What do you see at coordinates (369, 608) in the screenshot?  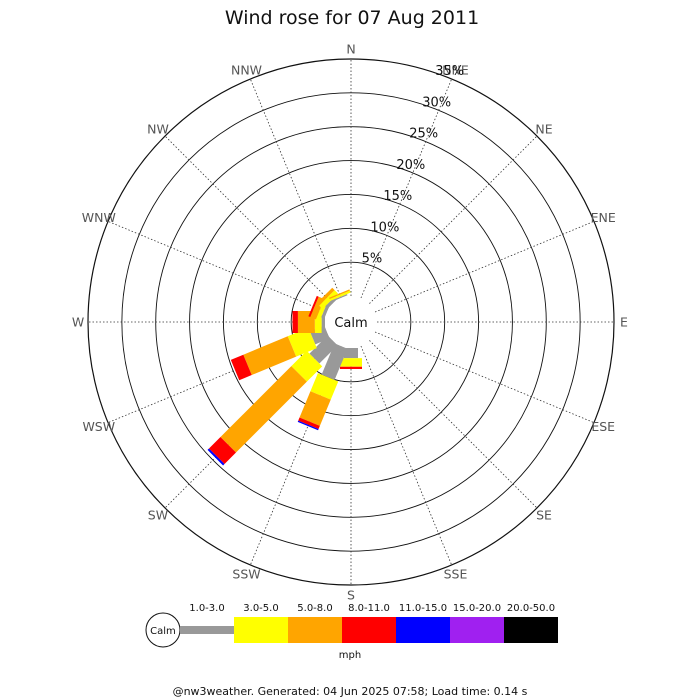 I see `legend-label: 8.0-11.0` at bounding box center [369, 608].